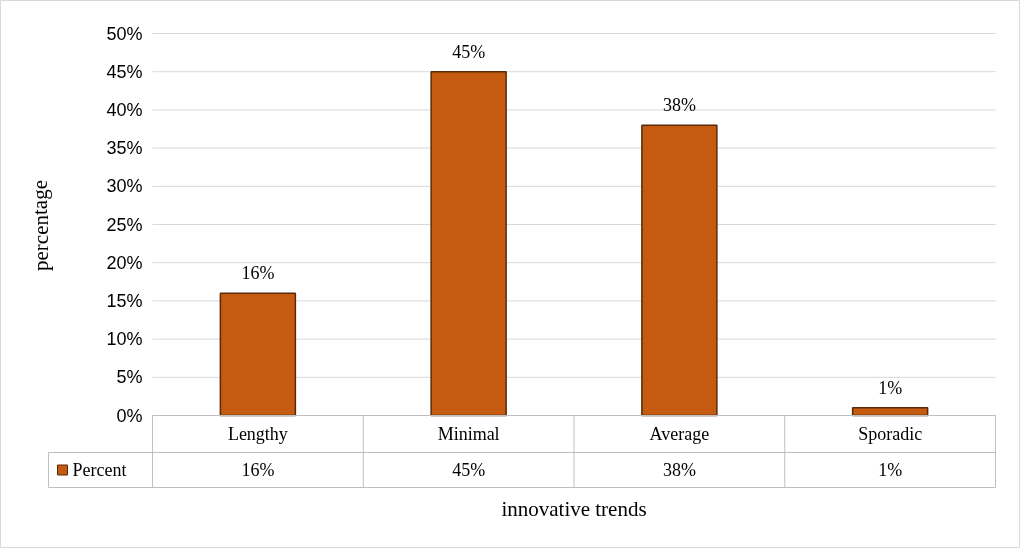  Describe the element at coordinates (124, 224) in the screenshot. I see `y-tick-label: 25%` at that location.